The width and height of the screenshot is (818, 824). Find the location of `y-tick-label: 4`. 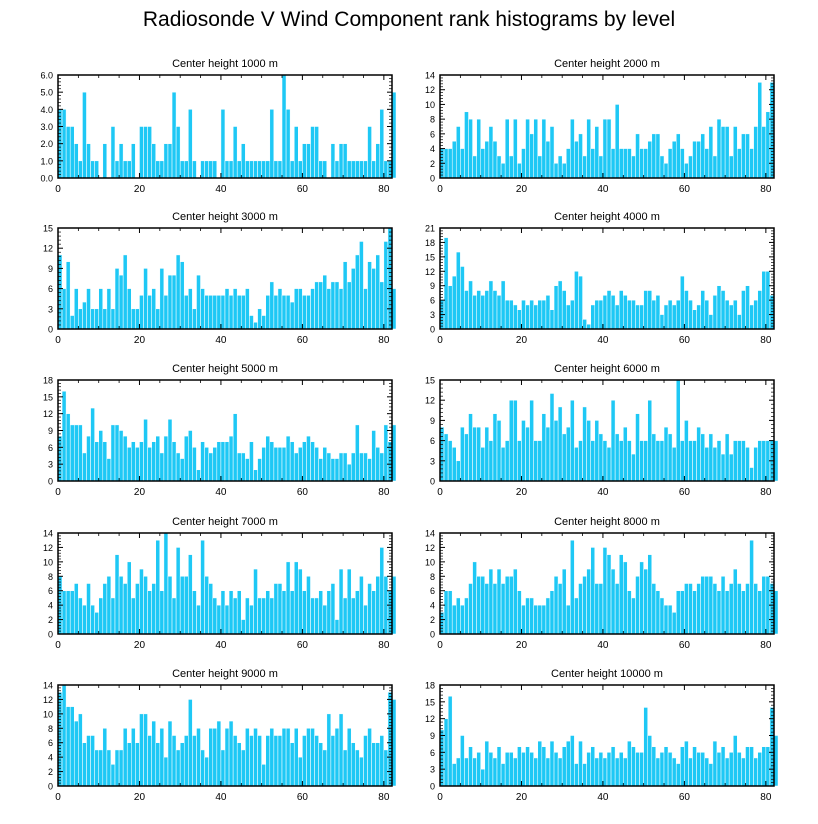

y-tick-label: 4 is located at coordinates (50, 758).